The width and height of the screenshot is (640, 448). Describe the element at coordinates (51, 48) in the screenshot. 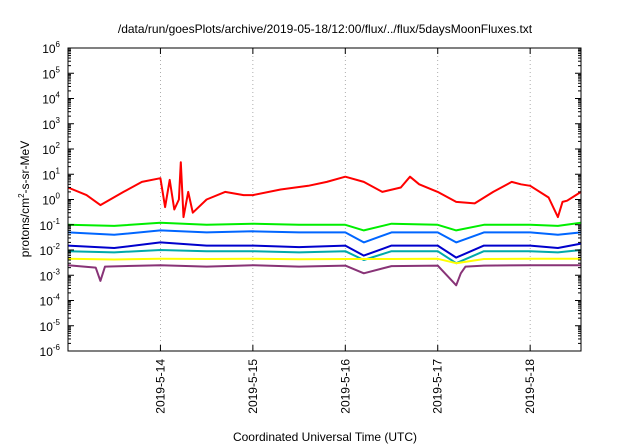

I see `y-tick-label: 10⁶` at that location.